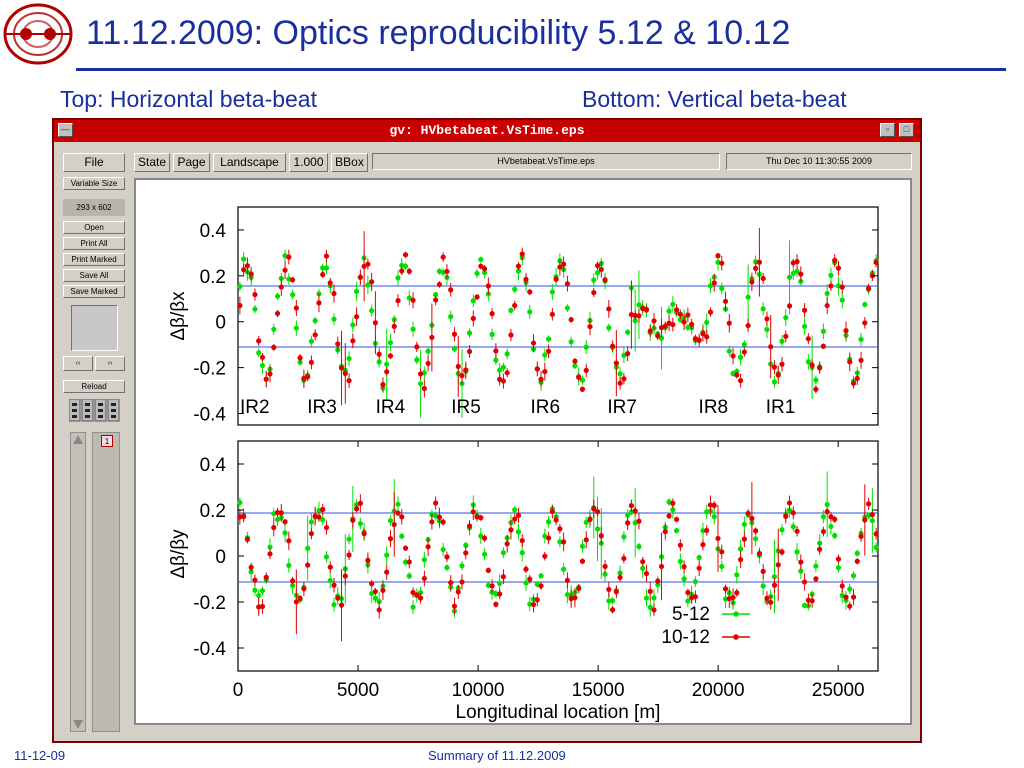  Describe the element at coordinates (887, 130) in the screenshot. I see `minimize-icon: ▫` at that location.